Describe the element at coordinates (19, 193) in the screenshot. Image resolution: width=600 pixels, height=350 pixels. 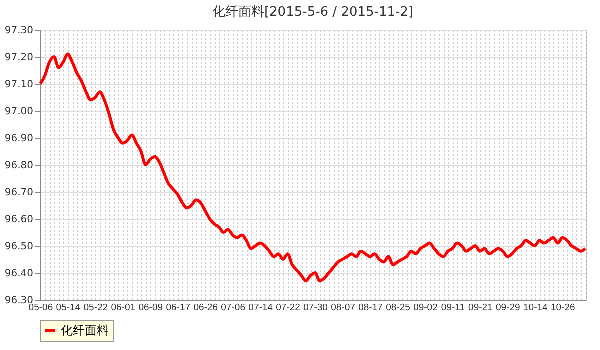
I see `y-tick-label: 96.70` at that location.